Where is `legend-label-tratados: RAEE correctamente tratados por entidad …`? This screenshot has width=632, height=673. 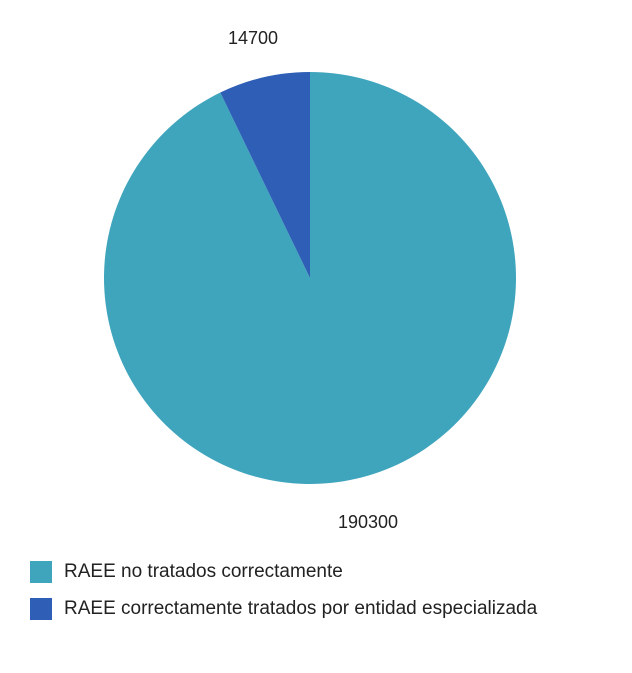 legend-label-tratados: RAEE correctamente tratados por entidad … is located at coordinates (301, 608).